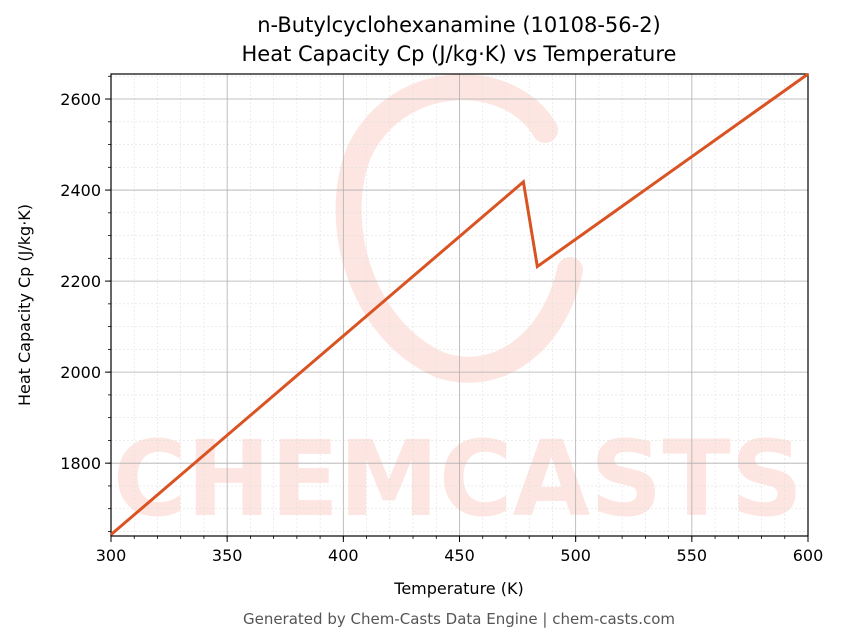 The height and width of the screenshot is (644, 843). I want to click on chart-title: n-Butylcyclohexanamine (10108-56-2), so click(459, 25).